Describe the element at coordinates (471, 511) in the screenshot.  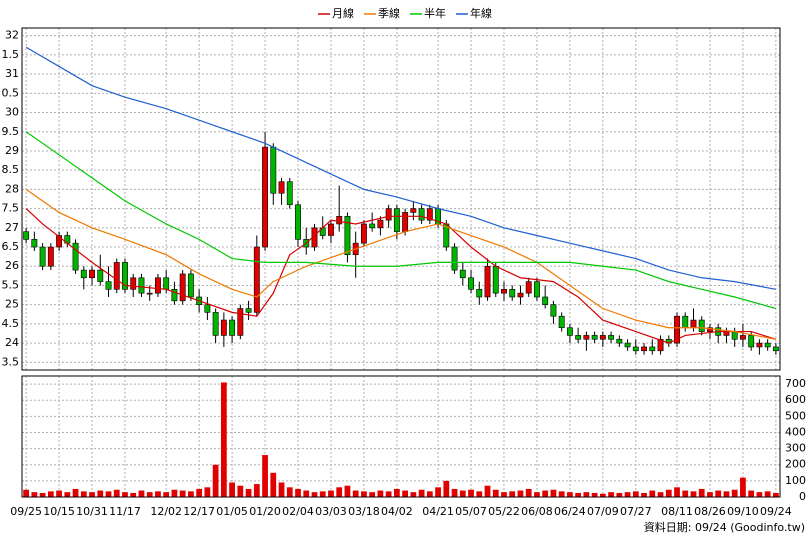
I see `x-tick-label: 05/07` at that location.